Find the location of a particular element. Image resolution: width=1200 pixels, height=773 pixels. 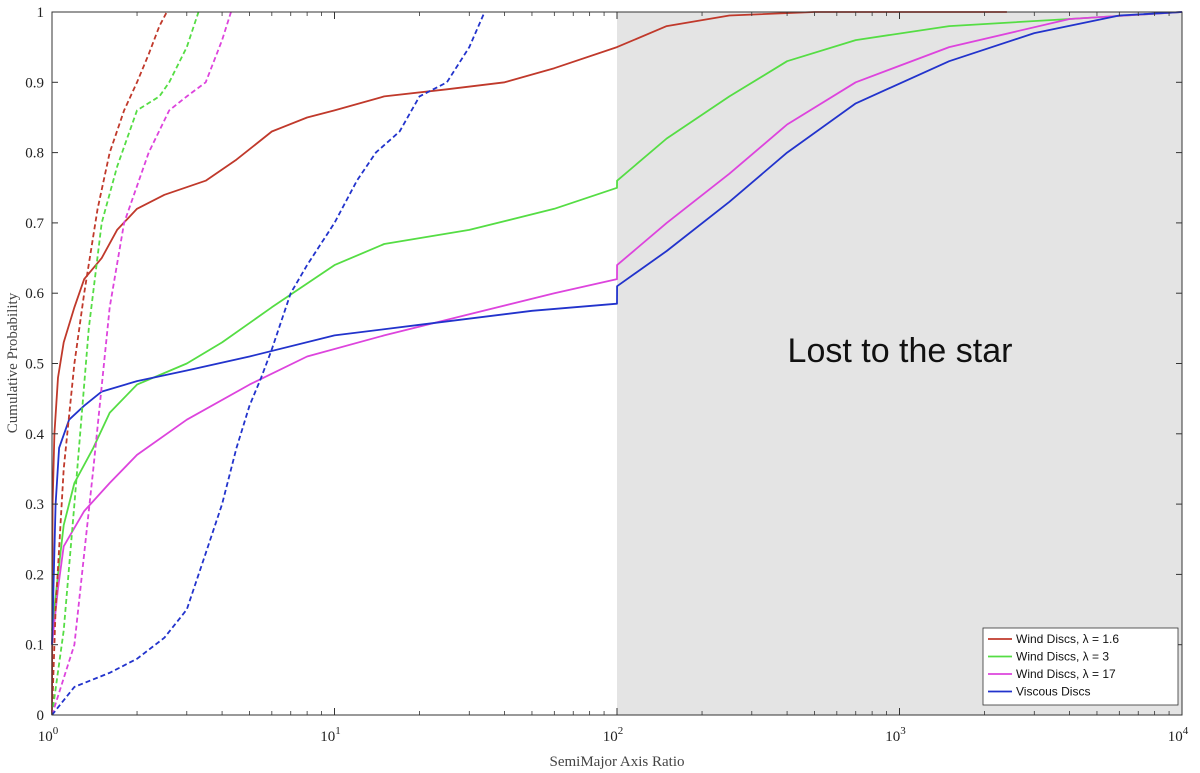

x-tick-label: 10³ is located at coordinates (895, 735).